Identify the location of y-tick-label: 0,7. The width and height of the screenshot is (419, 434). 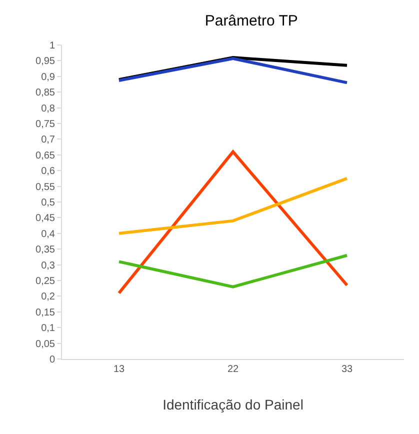
(48, 140).